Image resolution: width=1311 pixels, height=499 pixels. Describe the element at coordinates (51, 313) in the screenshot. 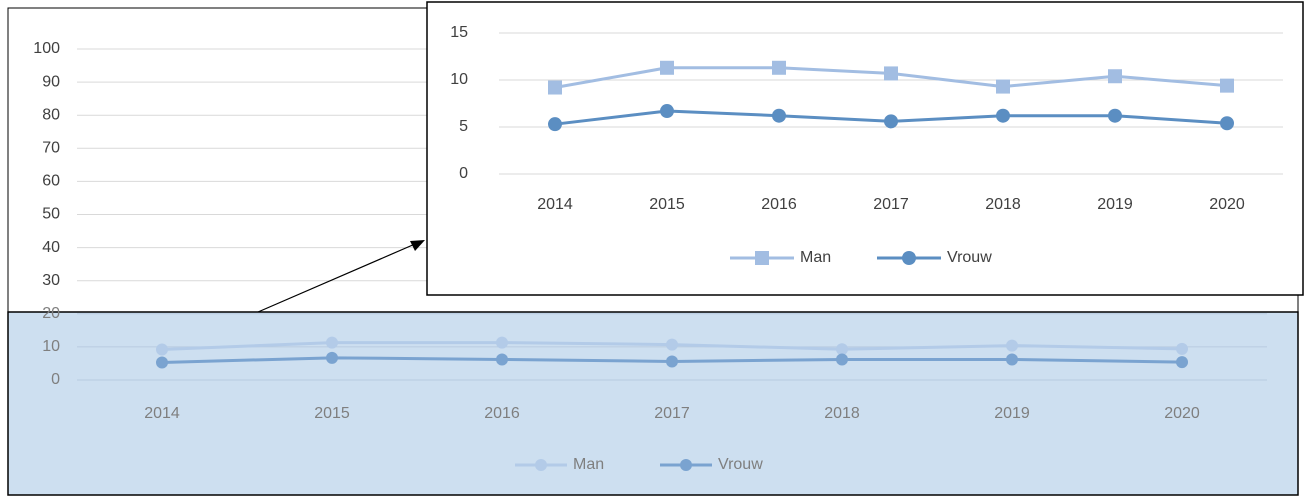

I see `y-tick-label: 20` at that location.